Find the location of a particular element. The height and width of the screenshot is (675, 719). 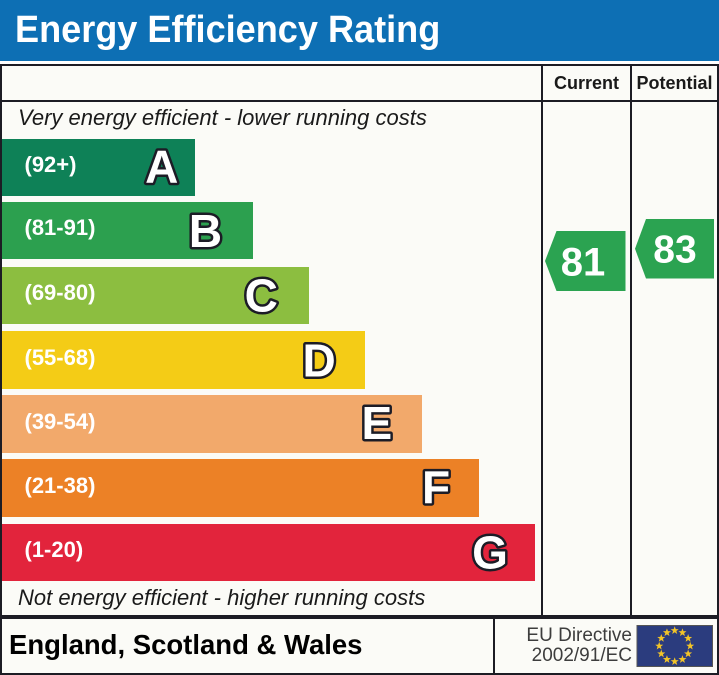

svg-text: 83 is located at coordinates (674, 250).